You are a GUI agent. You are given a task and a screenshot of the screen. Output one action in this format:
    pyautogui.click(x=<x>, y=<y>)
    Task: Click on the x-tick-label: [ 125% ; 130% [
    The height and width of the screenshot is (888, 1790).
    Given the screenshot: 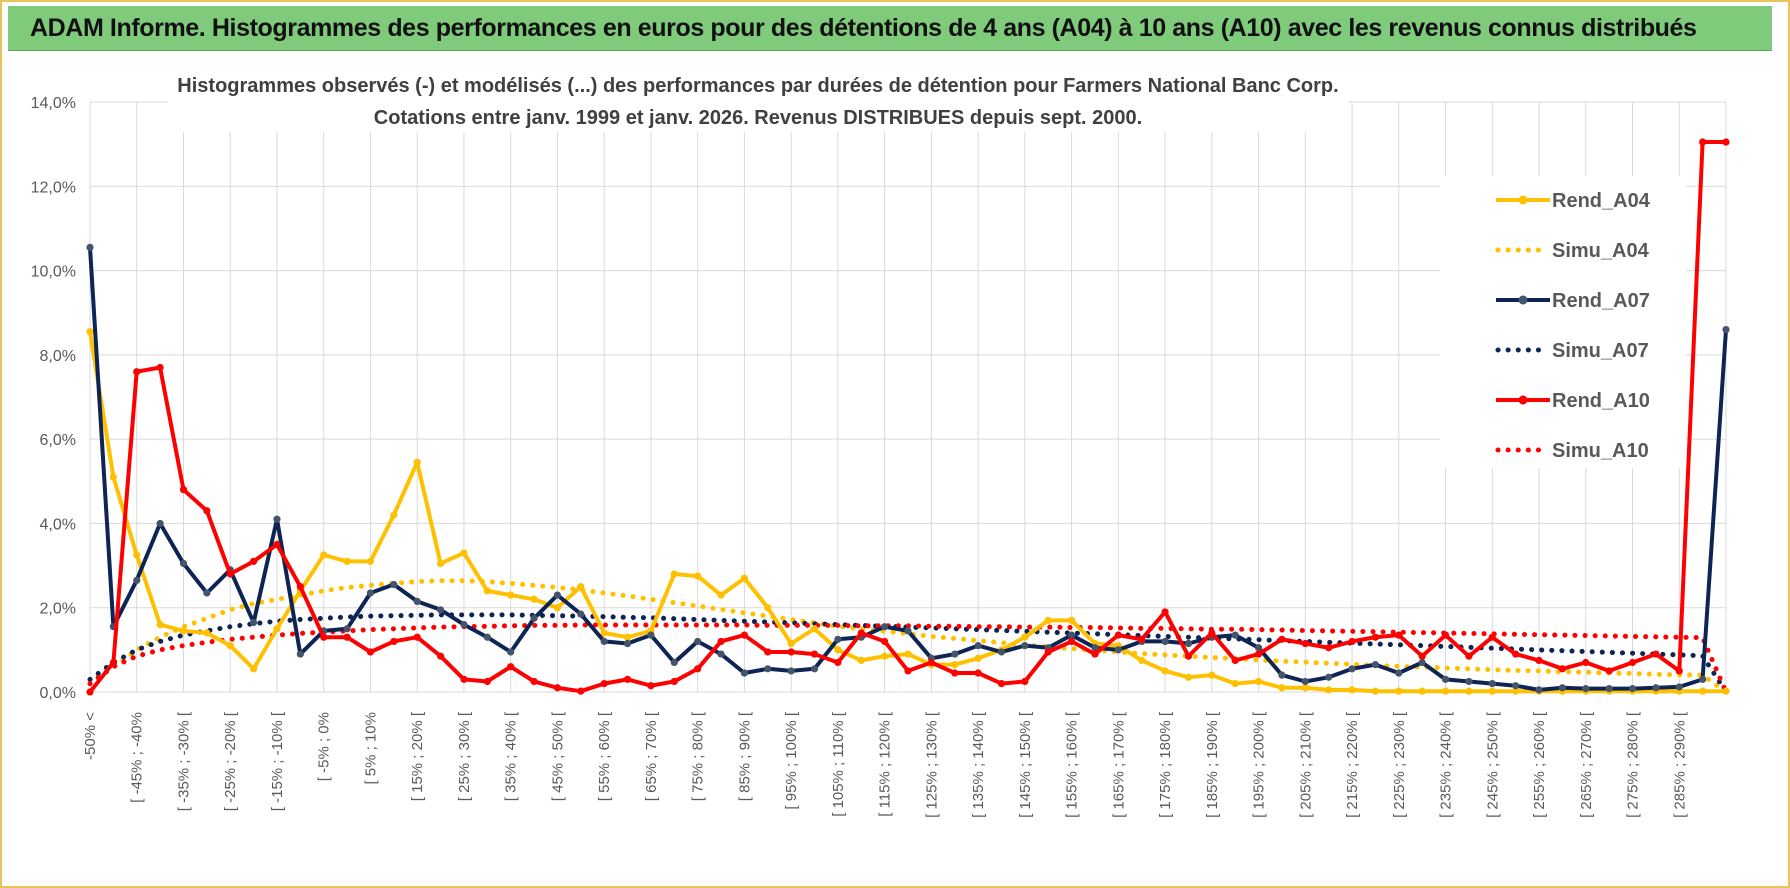 What is the action you would take?
    pyautogui.click(x=931, y=764)
    